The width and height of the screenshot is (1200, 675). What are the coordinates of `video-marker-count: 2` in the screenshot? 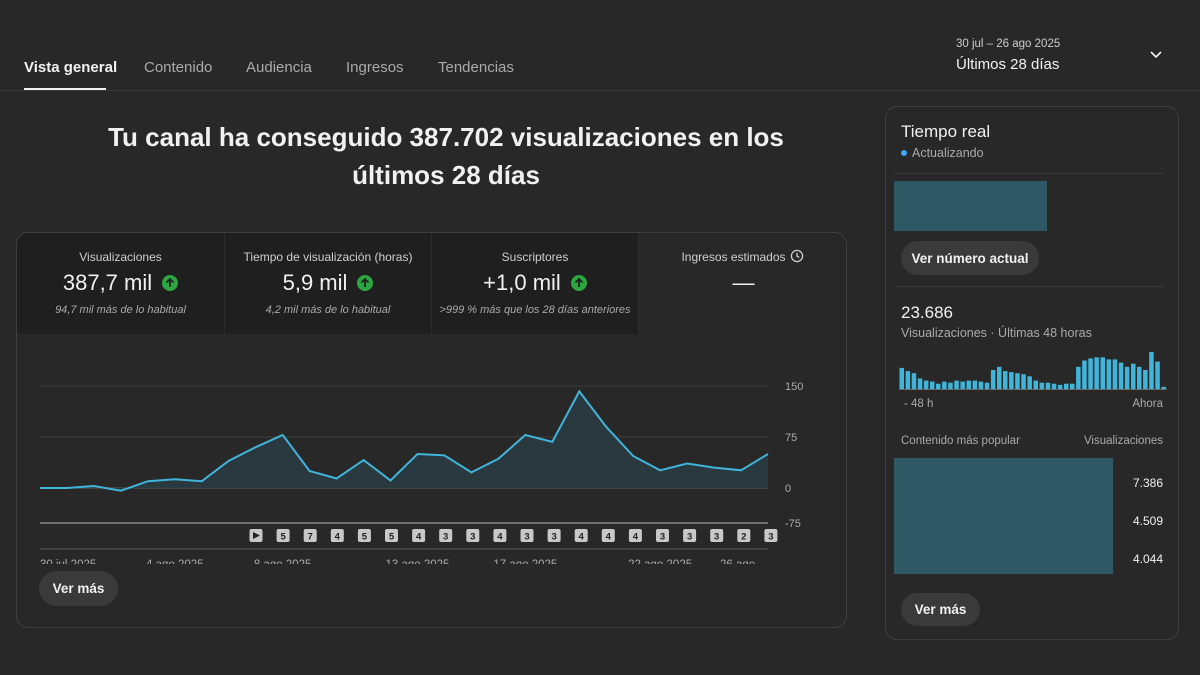 It's located at (743, 537).